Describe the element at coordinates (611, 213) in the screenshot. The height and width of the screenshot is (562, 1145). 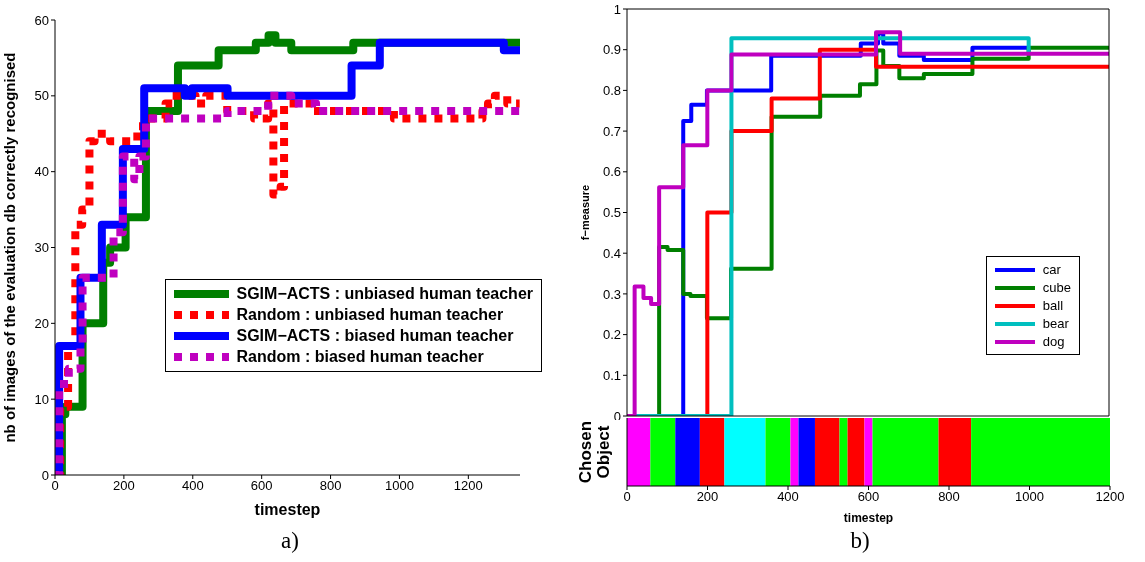
I see `y-tick-label: 0.5` at that location.